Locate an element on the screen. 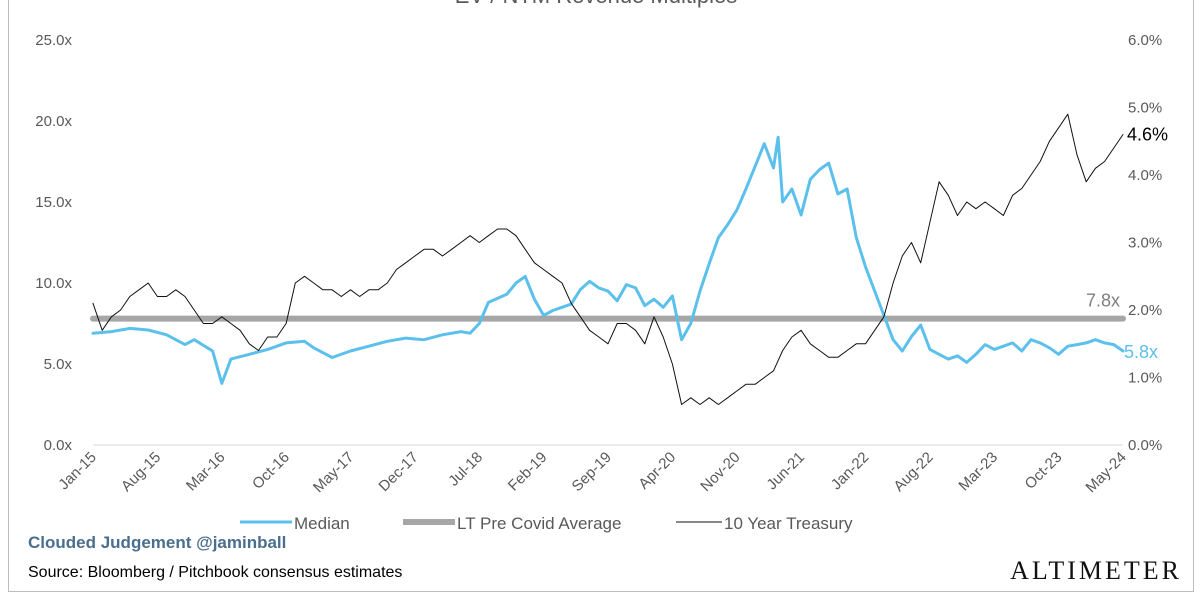 The image size is (1200, 600). y-left-tick-label: 15.0x is located at coordinates (53, 202).